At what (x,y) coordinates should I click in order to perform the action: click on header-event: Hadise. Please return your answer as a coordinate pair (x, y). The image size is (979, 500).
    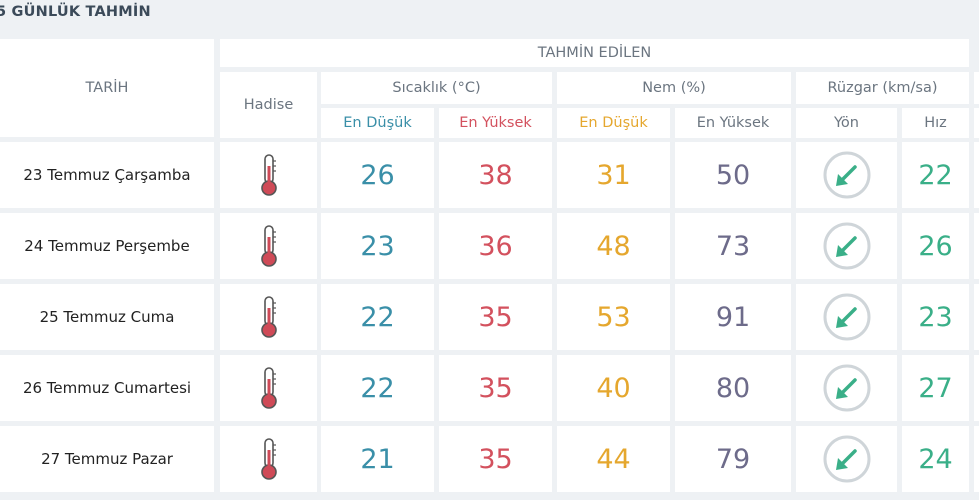
    Looking at the image, I should click on (268, 105).